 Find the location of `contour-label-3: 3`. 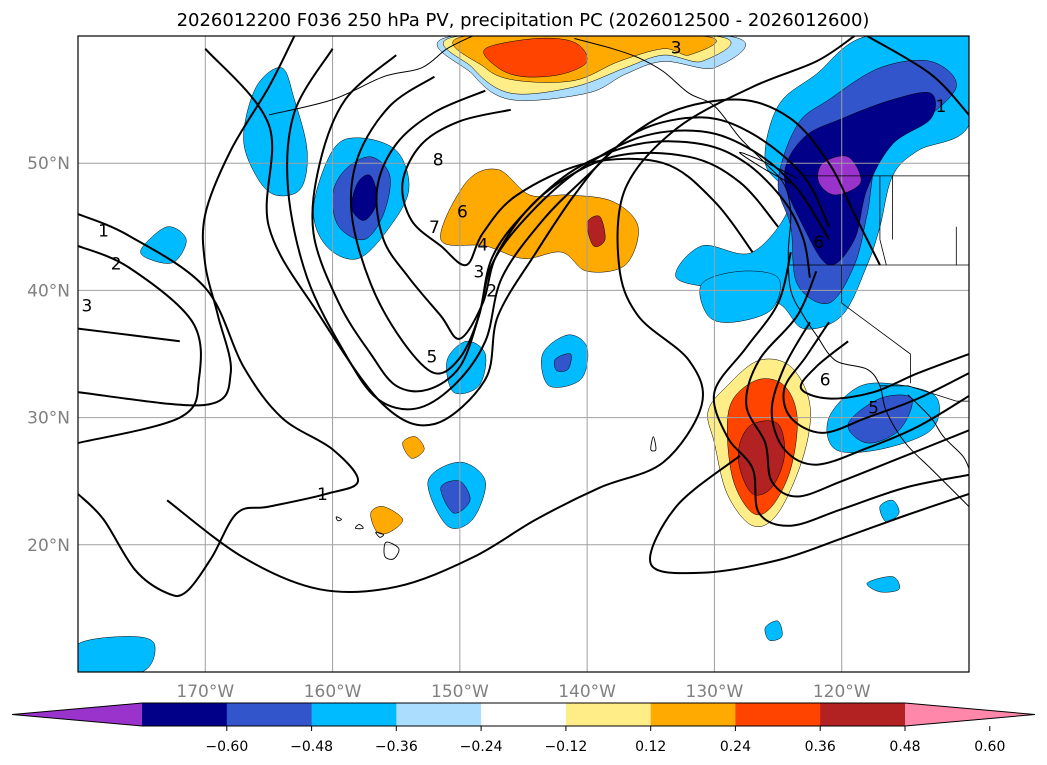

contour-label-3: 3 is located at coordinates (86, 307).